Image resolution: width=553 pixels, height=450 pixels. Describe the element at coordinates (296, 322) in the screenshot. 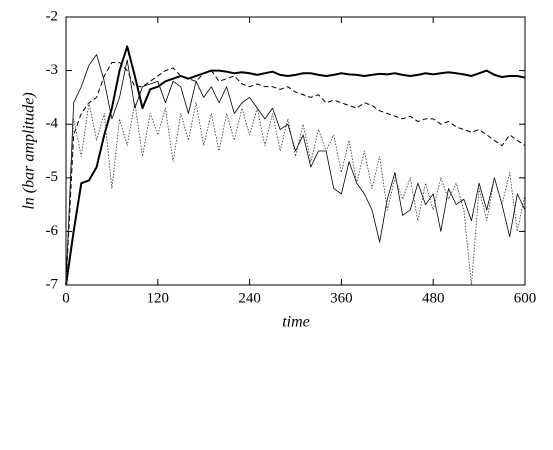

I see `x-axis-label: time` at that location.